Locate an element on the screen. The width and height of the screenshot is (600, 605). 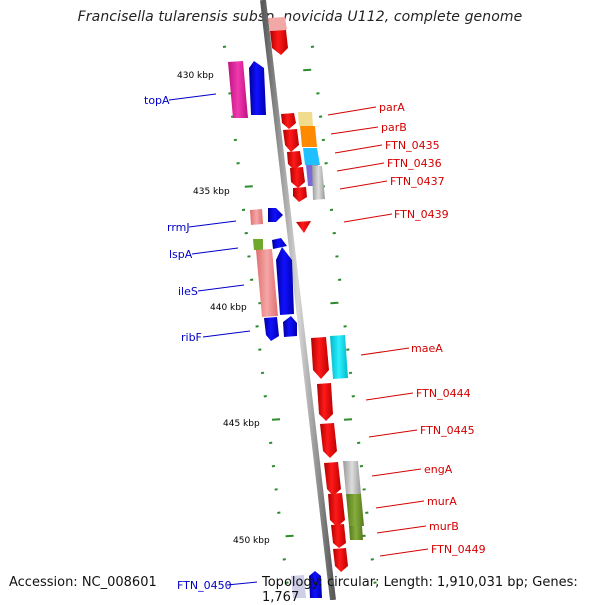
gene-label-ftn0445: FTN_0445 is located at coordinates (447, 430).